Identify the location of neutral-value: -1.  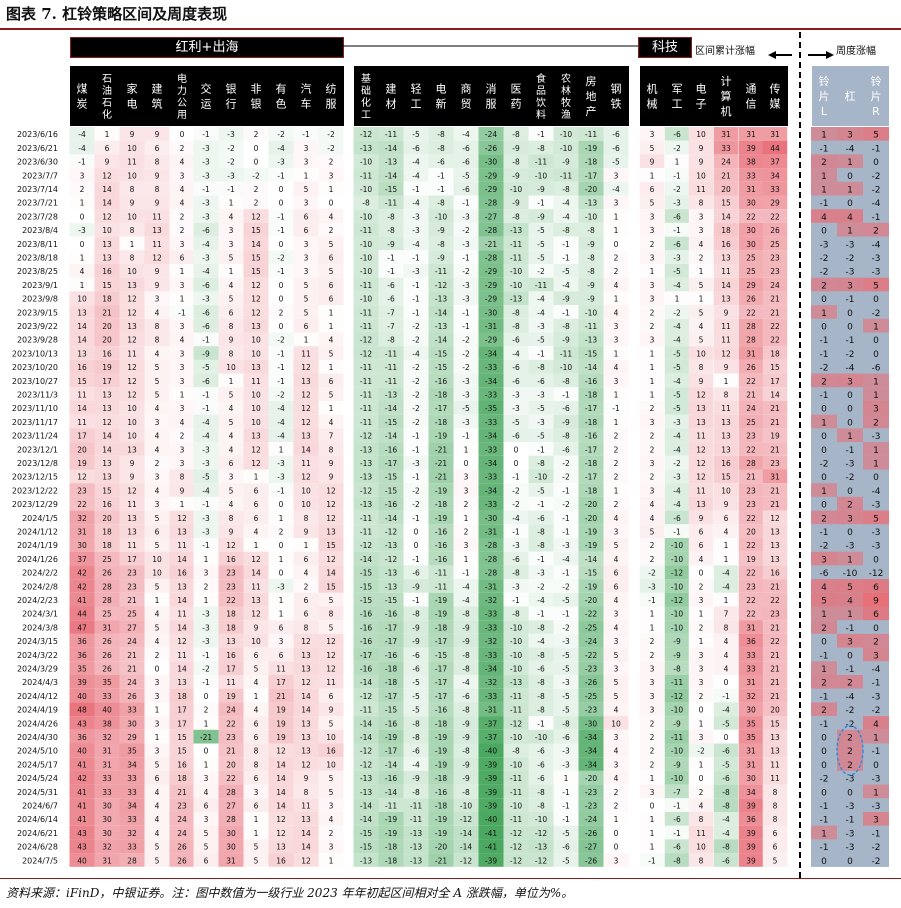
(416, 285).